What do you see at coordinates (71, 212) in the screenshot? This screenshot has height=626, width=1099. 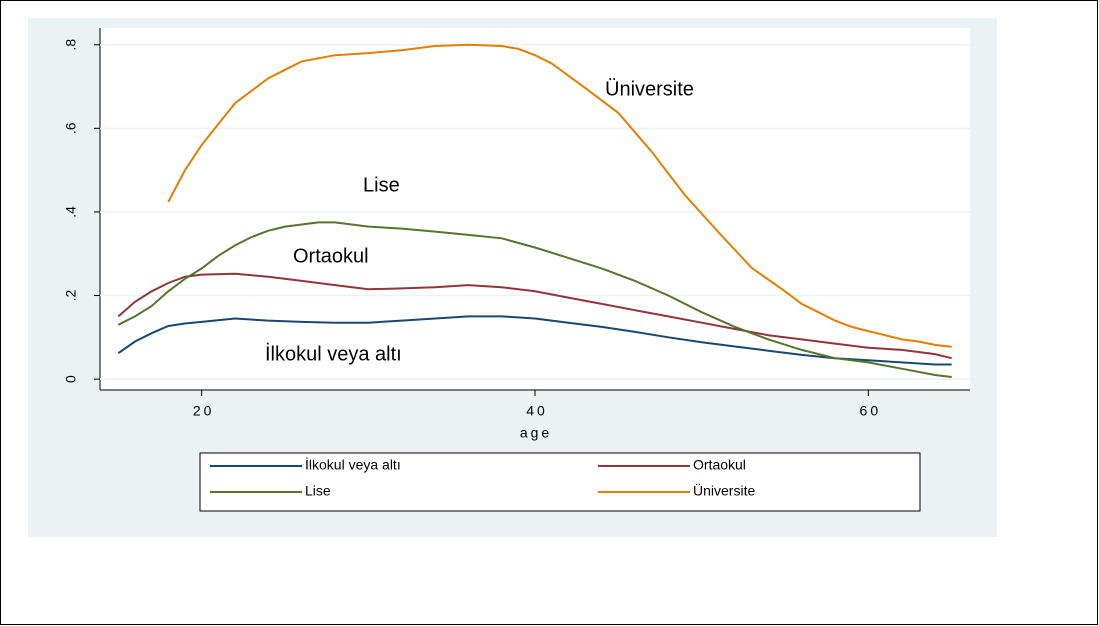 I see `y-tick-label: .4` at bounding box center [71, 212].